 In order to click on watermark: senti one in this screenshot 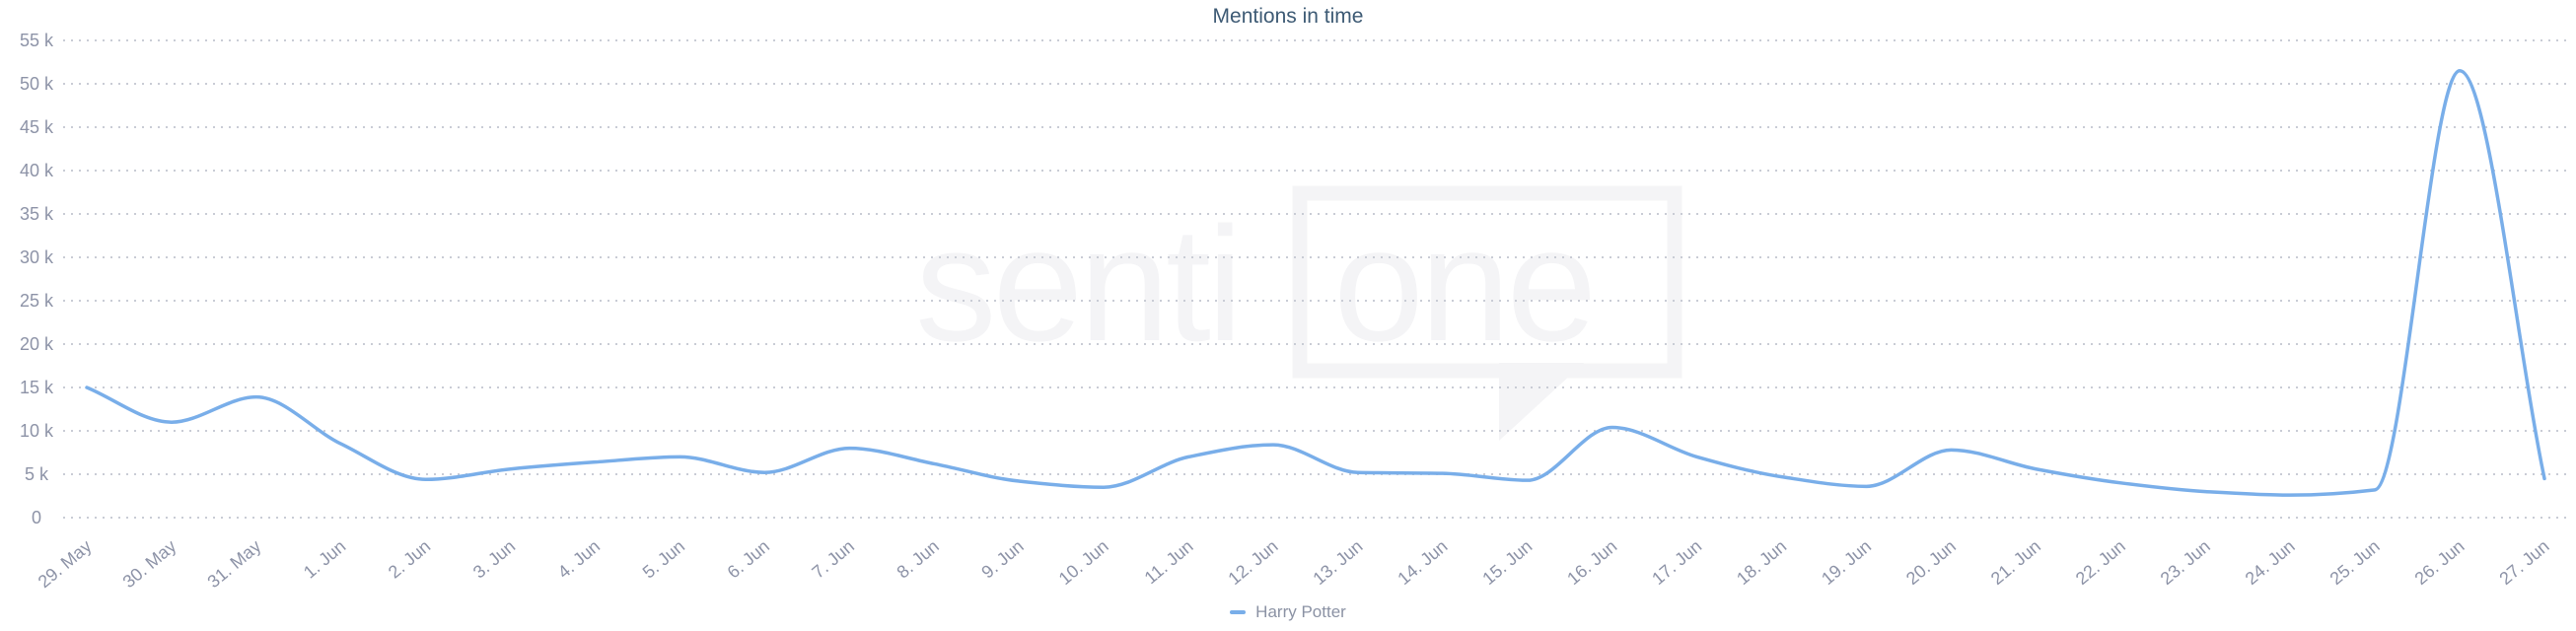, I will do `click(1298, 313)`.